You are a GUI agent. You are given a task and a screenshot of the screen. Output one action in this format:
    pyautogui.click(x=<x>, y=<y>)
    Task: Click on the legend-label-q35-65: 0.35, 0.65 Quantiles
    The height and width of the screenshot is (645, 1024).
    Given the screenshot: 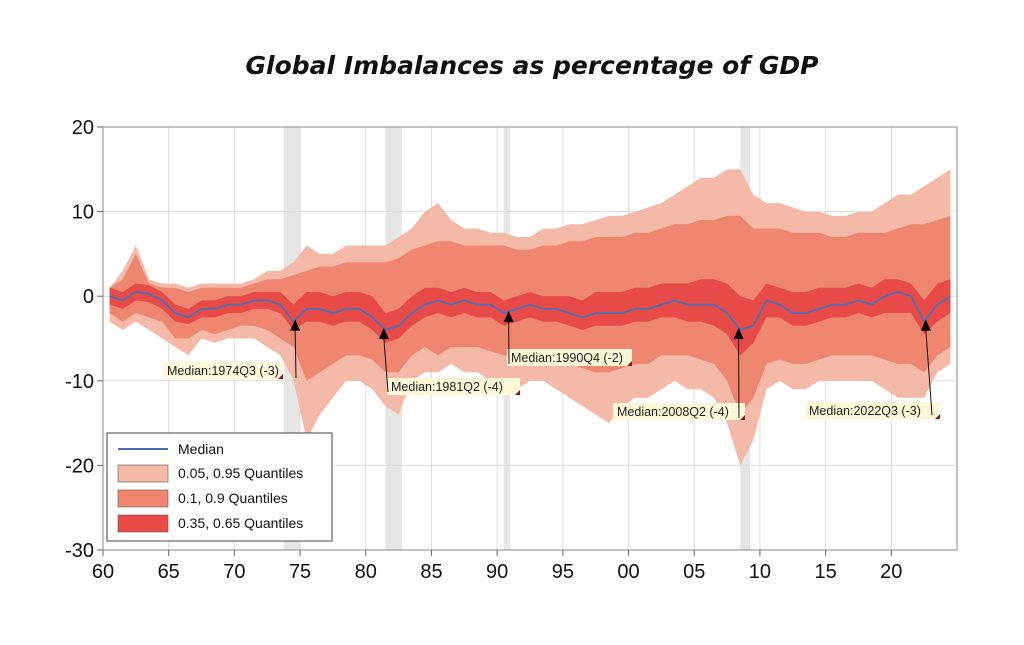 What is the action you would take?
    pyautogui.click(x=240, y=523)
    